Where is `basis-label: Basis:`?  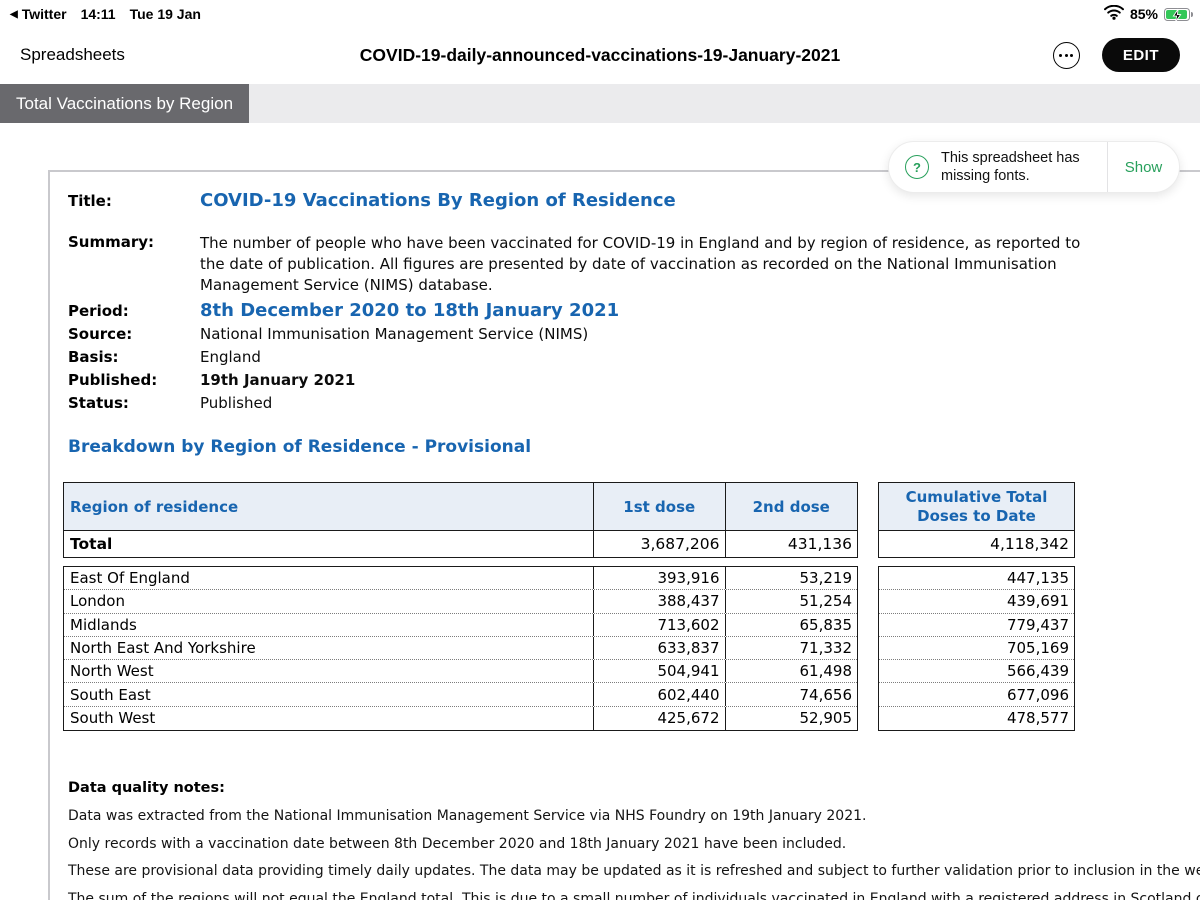
basis-label: Basis: is located at coordinates (93, 357).